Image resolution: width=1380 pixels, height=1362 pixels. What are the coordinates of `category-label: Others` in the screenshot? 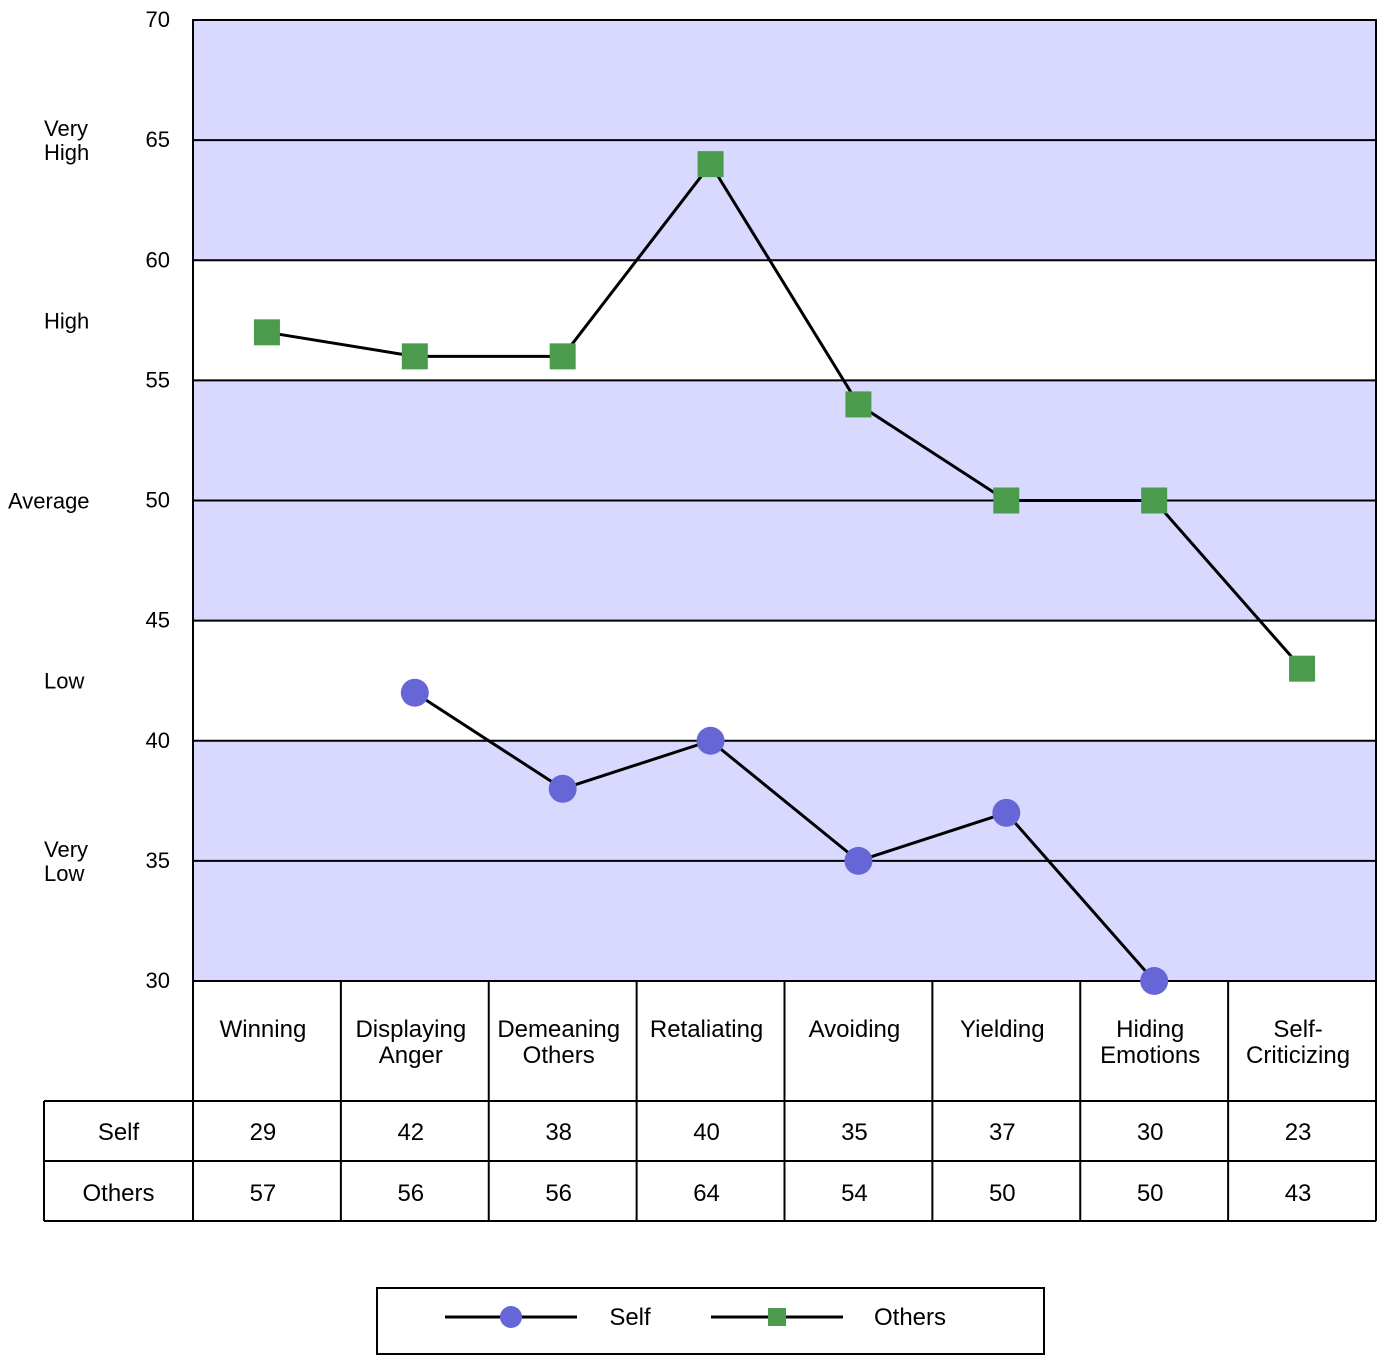 It's located at (559, 1055).